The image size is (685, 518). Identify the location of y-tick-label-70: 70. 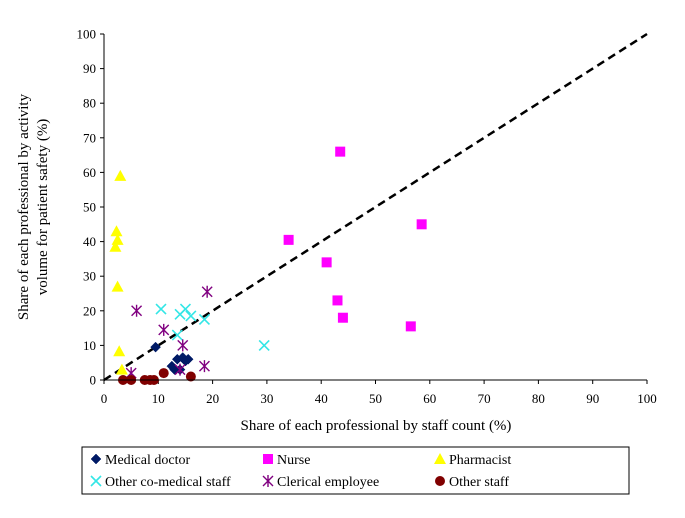
(89, 137).